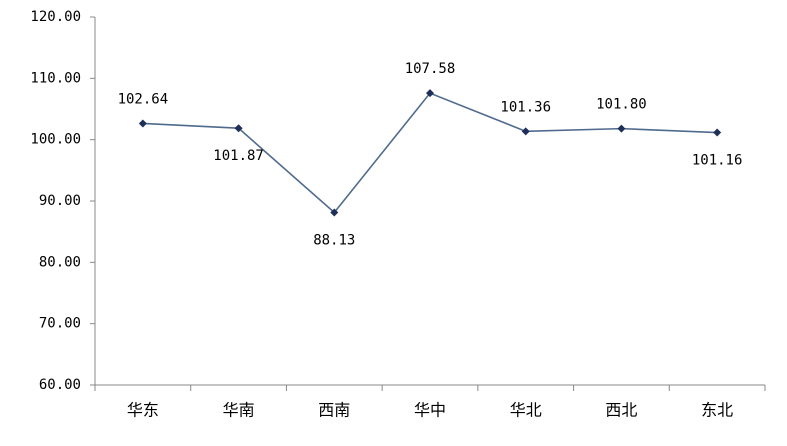 This screenshot has width=787, height=446. What do you see at coordinates (143, 410) in the screenshot?
I see `x-tick-label: 华东` at bounding box center [143, 410].